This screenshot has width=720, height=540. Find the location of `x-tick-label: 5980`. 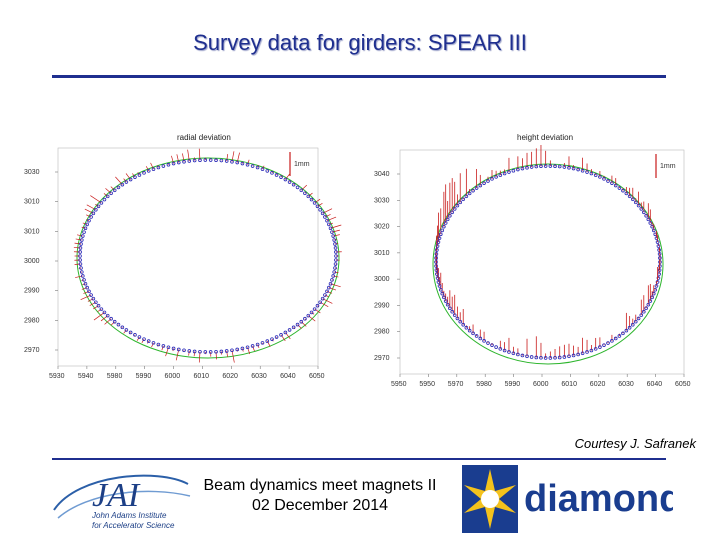

x-tick-label: 5980 is located at coordinates (484, 384).